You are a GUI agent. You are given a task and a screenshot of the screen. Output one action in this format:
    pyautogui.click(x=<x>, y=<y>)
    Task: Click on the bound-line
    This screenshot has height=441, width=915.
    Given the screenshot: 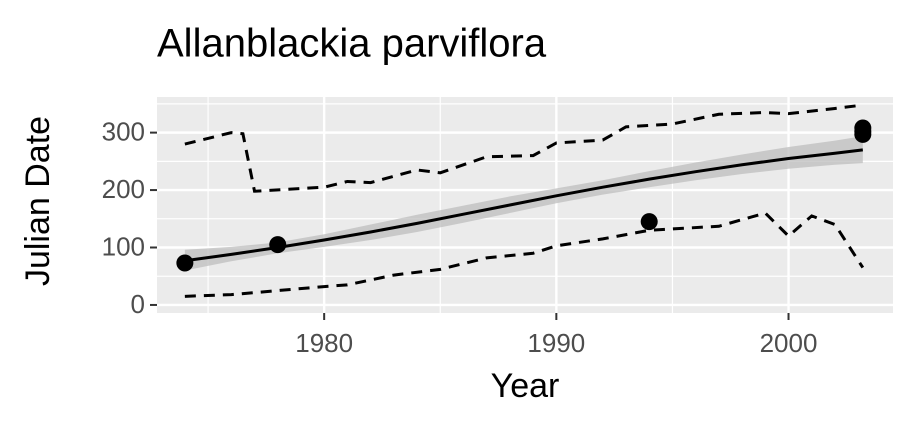 What is the action you would take?
    pyautogui.click(x=524, y=254)
    